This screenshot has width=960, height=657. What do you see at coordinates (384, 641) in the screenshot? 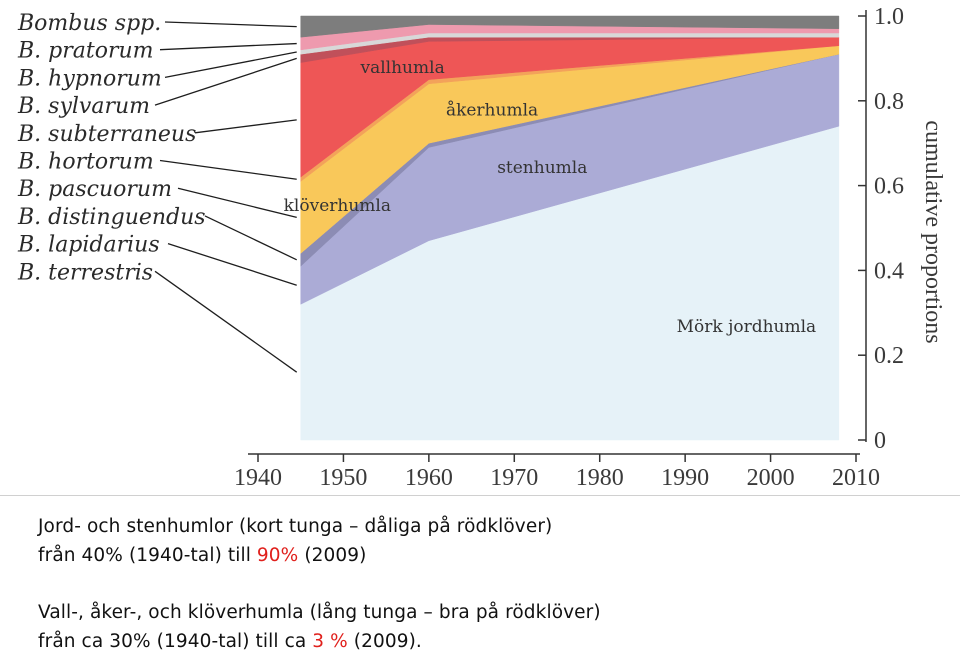
I see `caption-2-text-b: (2009).` at bounding box center [384, 641].